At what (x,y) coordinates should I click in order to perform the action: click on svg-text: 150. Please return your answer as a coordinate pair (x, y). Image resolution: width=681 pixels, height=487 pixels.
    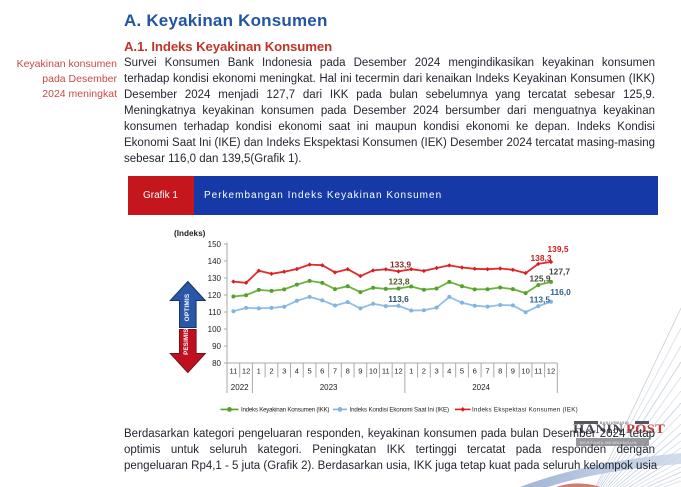
    Looking at the image, I should click on (215, 244).